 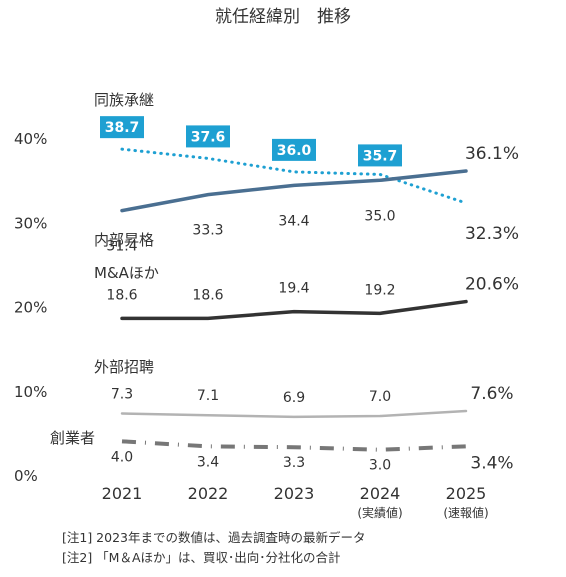 What do you see at coordinates (294, 463) in the screenshot?
I see `data-label: 3.3` at bounding box center [294, 463].